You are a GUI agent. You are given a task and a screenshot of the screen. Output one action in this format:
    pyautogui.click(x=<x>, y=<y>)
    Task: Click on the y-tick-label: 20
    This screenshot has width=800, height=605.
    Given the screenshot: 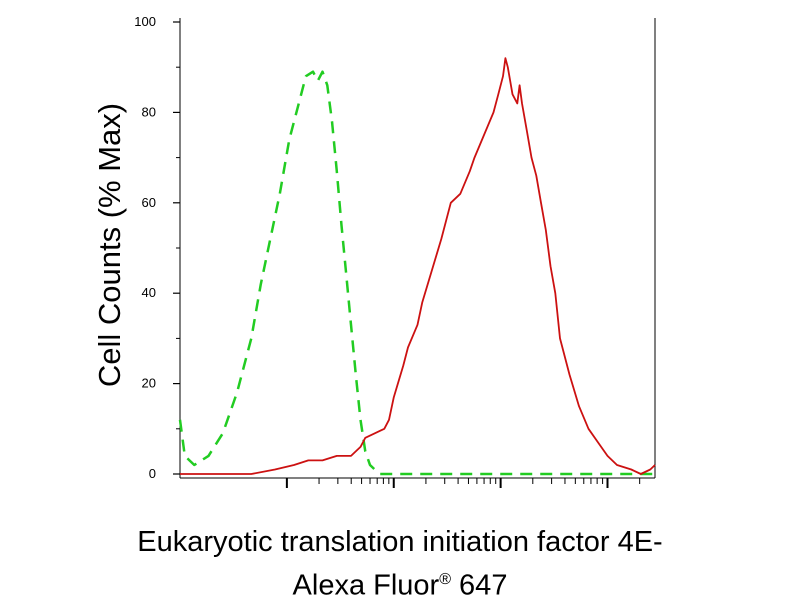 What is the action you would take?
    pyautogui.click(x=149, y=383)
    